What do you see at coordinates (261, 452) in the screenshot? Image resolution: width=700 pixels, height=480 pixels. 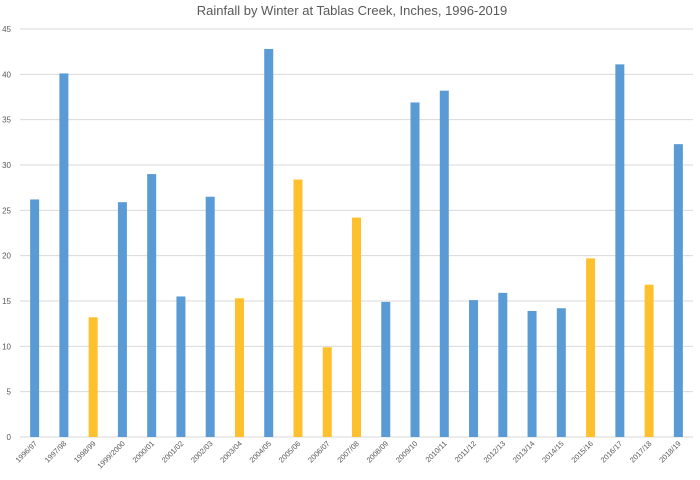 I see `x-tick-label: 2004/05` at bounding box center [261, 452].